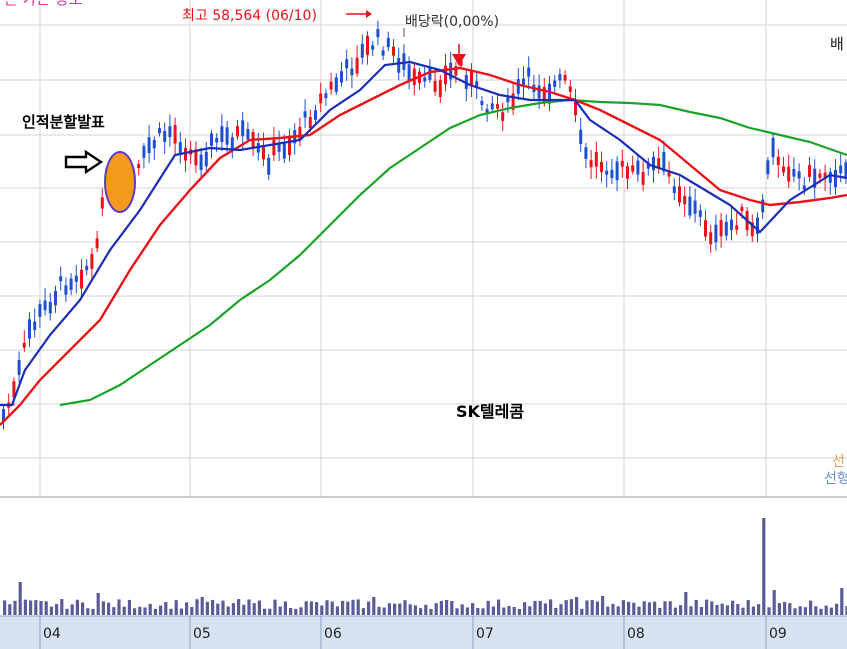 This screenshot has height=649, width=847. I want to click on split-marker, so click(100, 181).